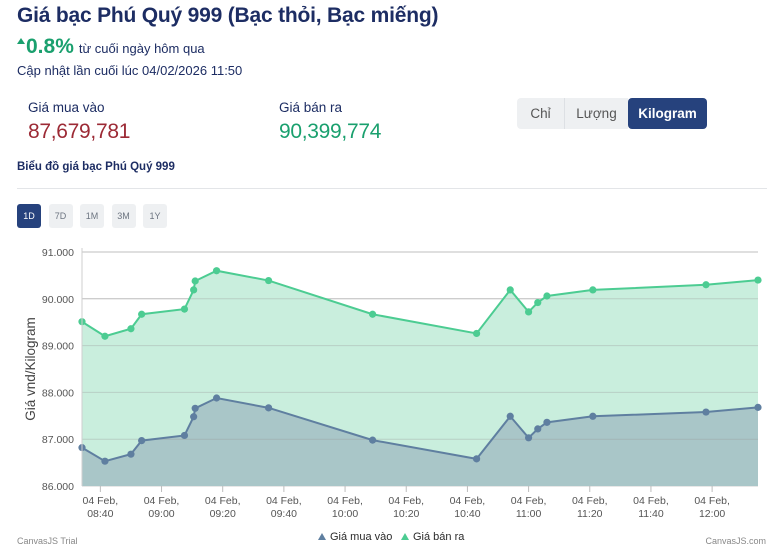  What do you see at coordinates (58, 440) in the screenshot?
I see `y-tick-label: 87.000` at bounding box center [58, 440].